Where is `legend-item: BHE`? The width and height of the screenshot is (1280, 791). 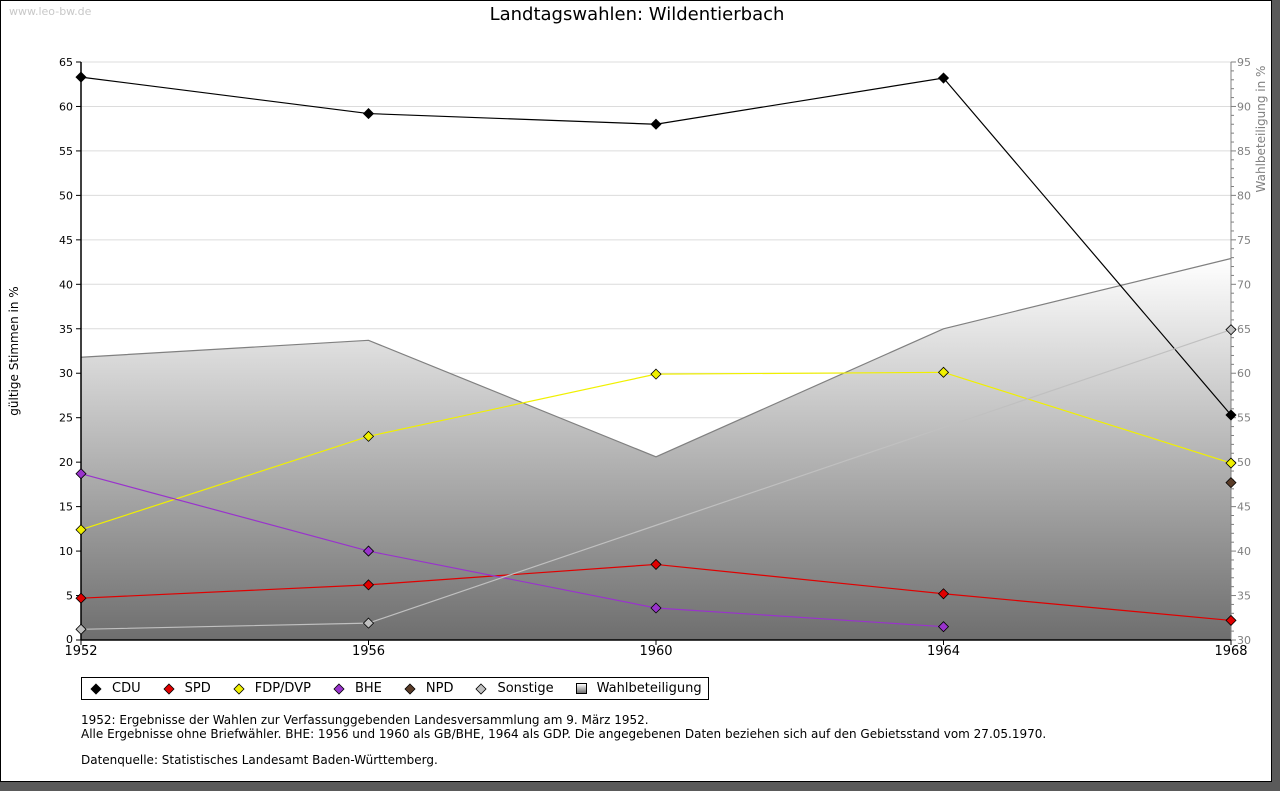 legend-item: BHE is located at coordinates (357, 688).